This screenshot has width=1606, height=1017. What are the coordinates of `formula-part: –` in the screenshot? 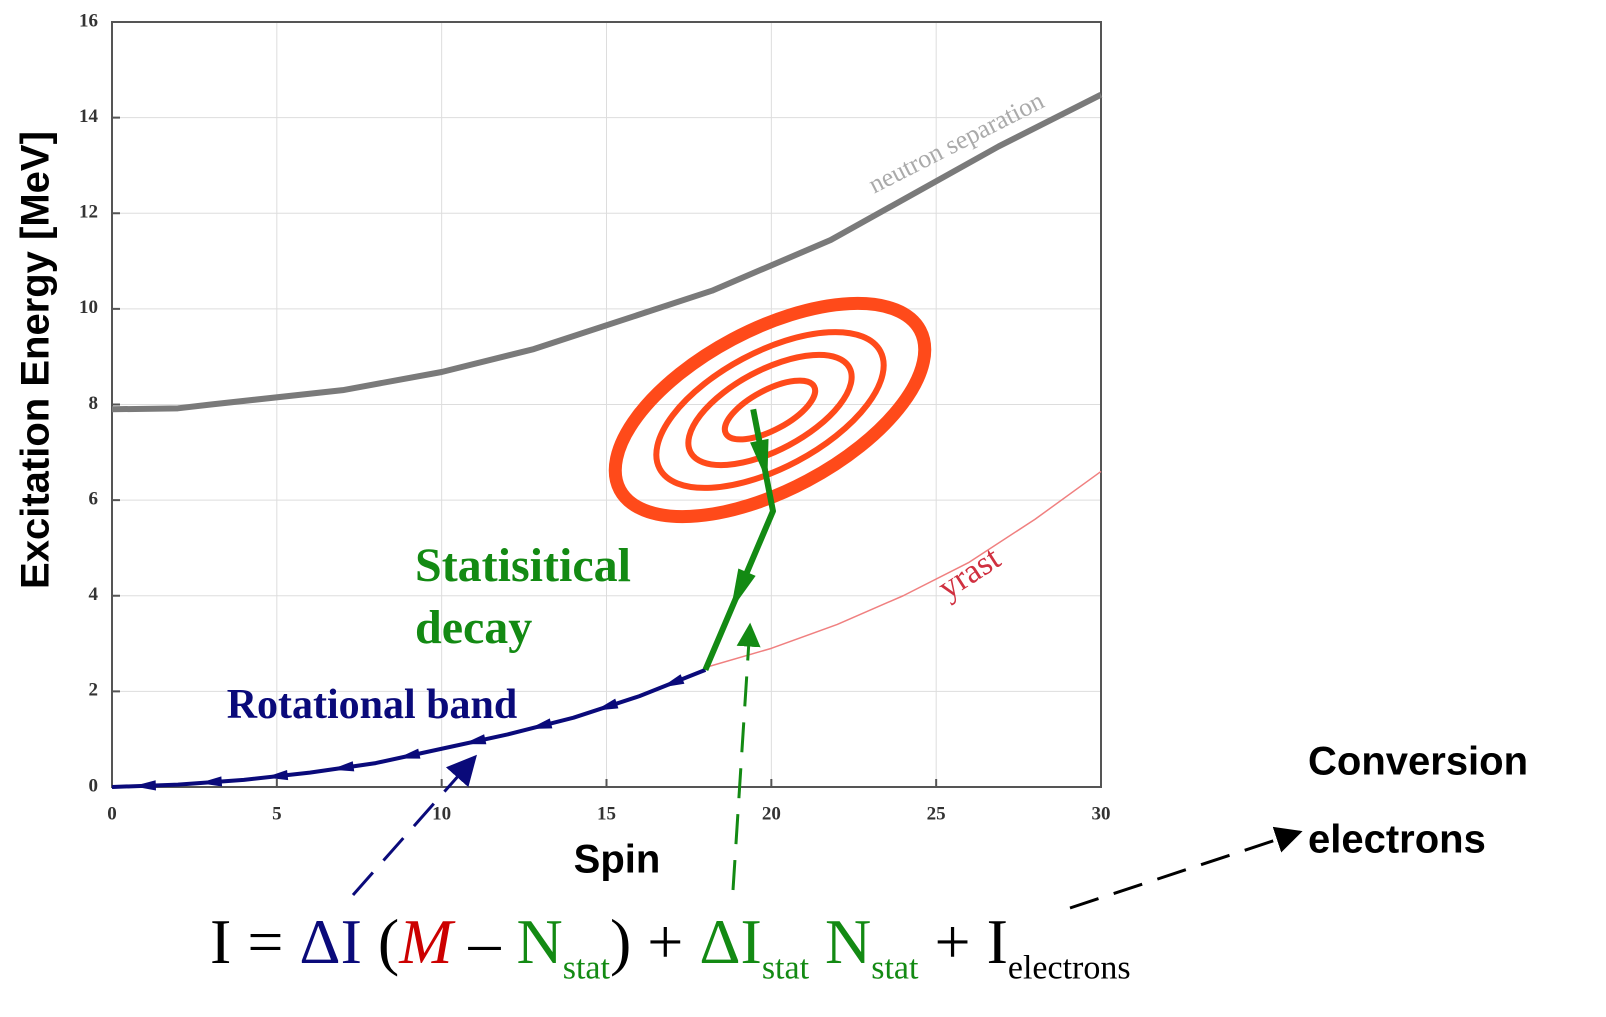 It's located at (484, 941).